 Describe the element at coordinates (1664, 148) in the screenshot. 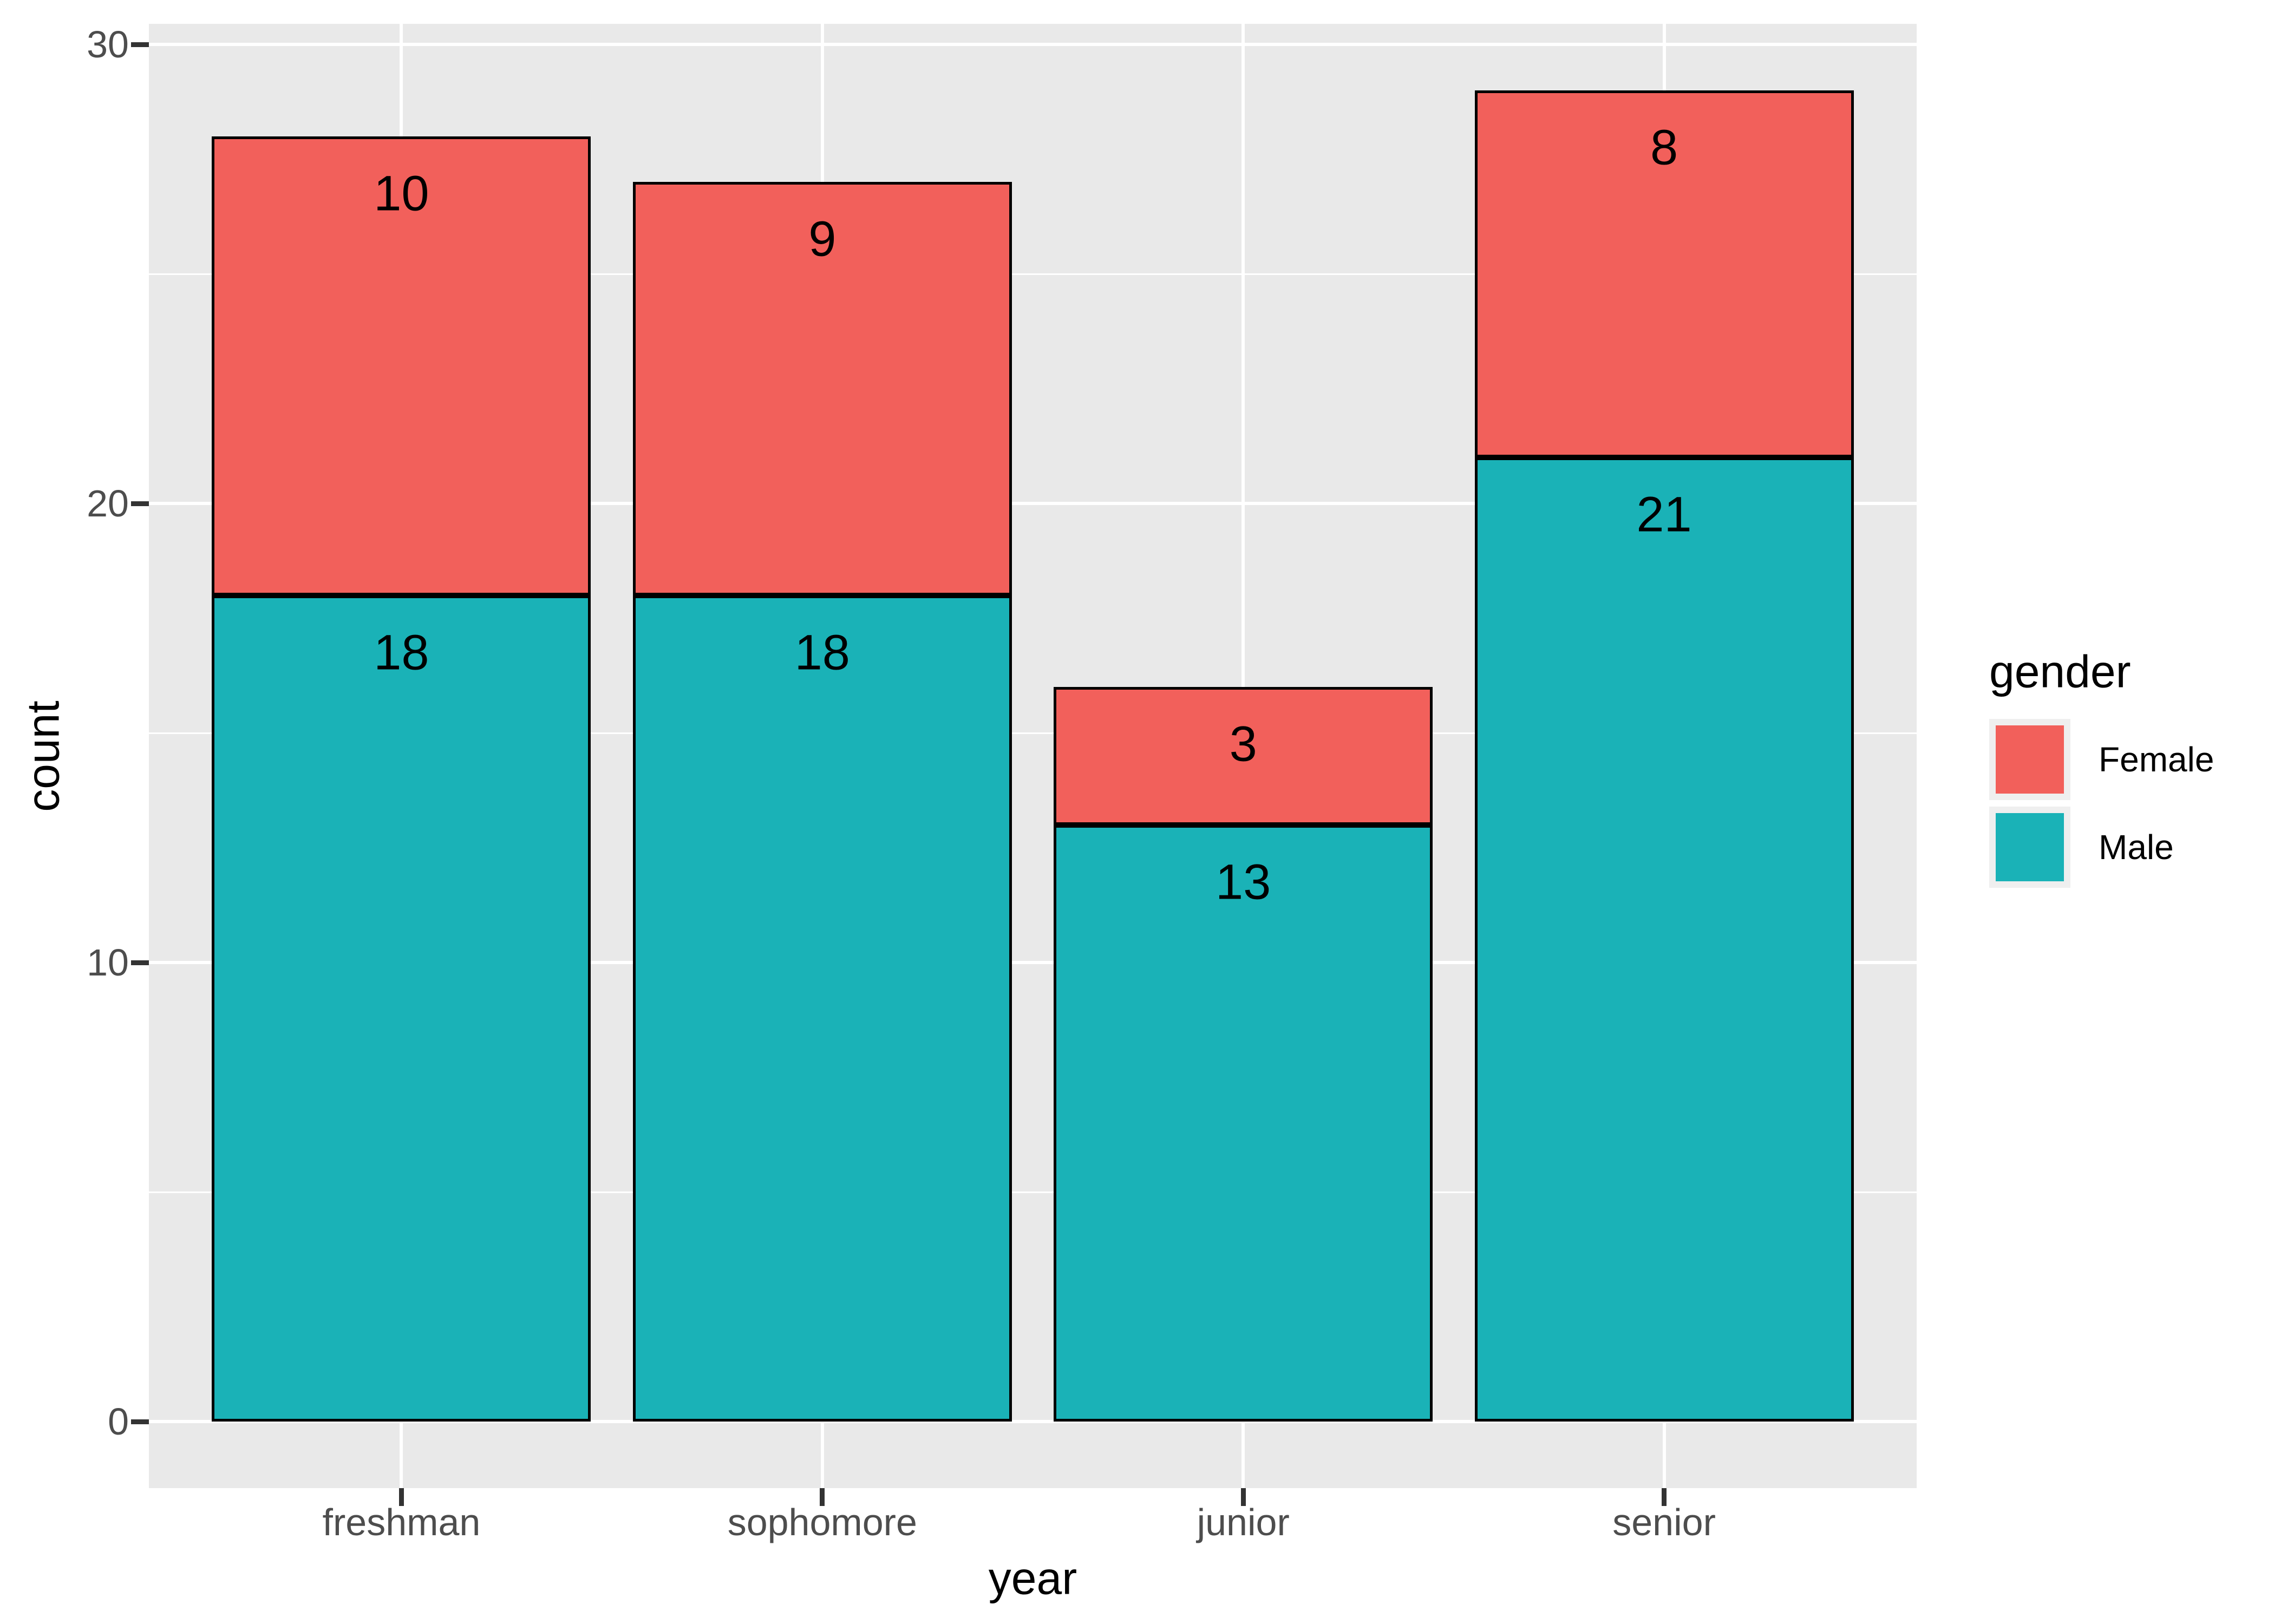

I see `bar-value-label-female: 8` at that location.